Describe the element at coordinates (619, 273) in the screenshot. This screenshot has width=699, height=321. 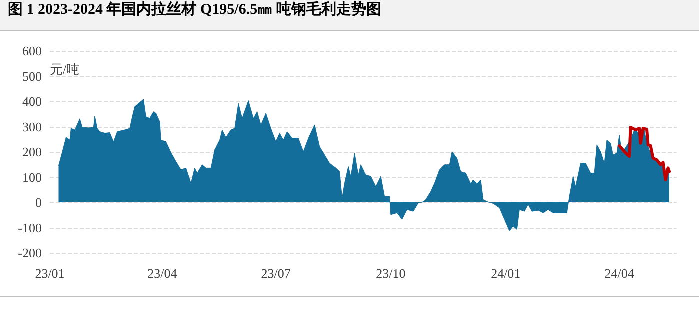
I see `x-tick-label: 24/04` at that location.